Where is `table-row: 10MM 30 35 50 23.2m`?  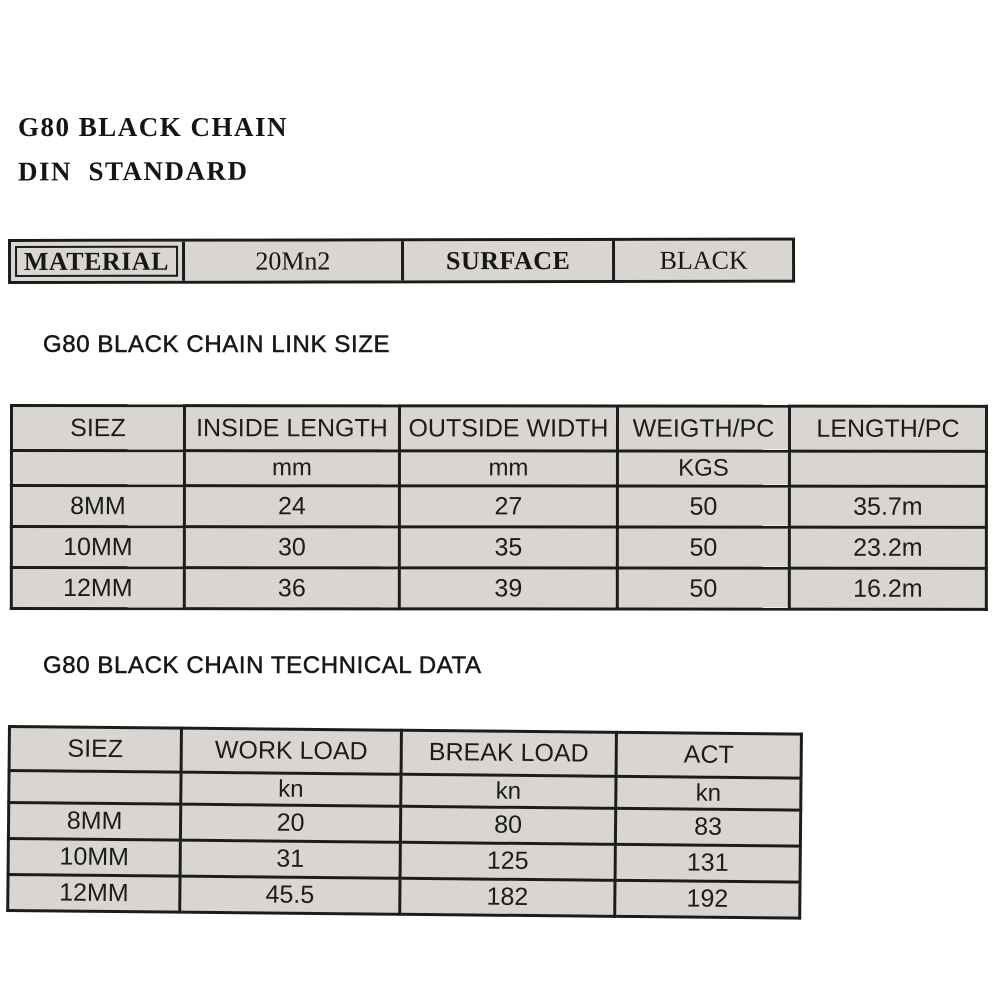 table-row: 10MM 30 35 50 23.2m is located at coordinates (499, 547).